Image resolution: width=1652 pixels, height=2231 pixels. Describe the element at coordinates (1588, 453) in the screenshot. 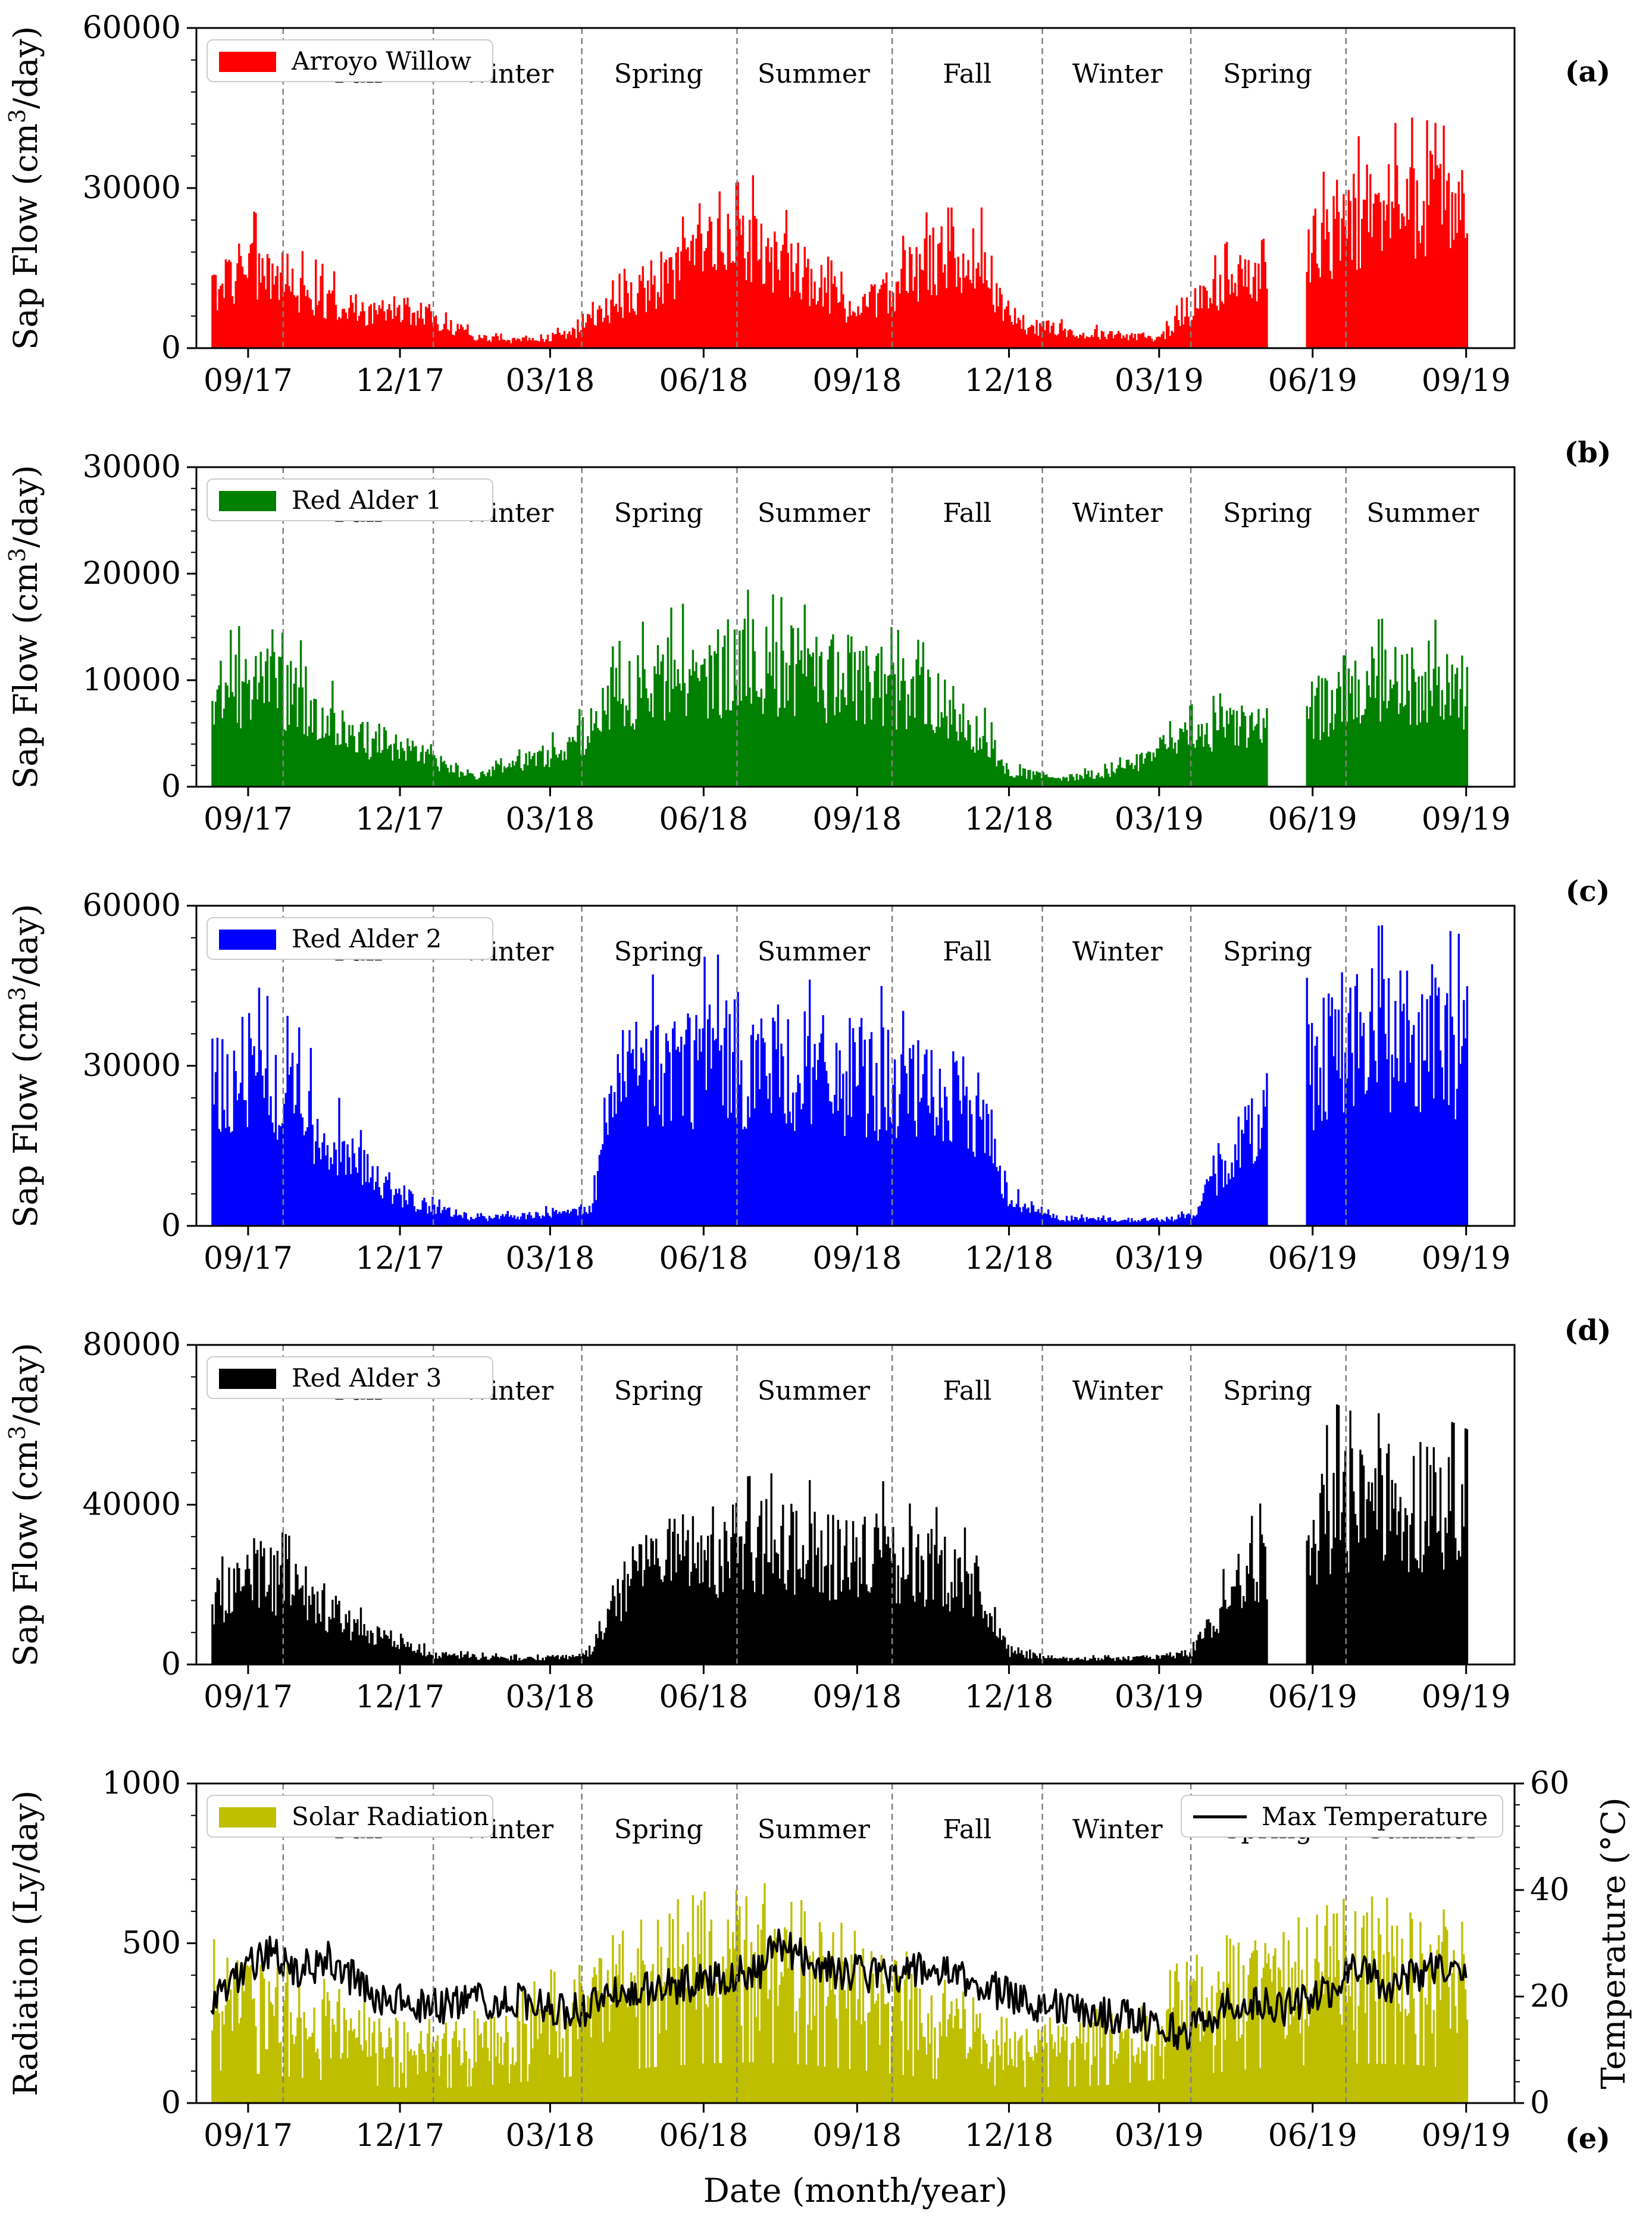

I see `panel-letter: (b)` at that location.